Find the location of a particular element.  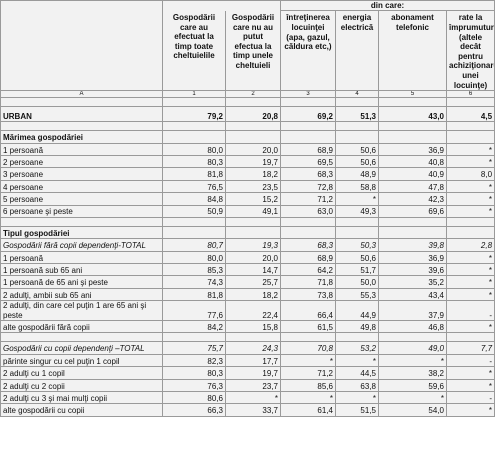

table-row: 5 persoane 84,8 15,2 71,2 * 42,3 * is located at coordinates (247, 199).